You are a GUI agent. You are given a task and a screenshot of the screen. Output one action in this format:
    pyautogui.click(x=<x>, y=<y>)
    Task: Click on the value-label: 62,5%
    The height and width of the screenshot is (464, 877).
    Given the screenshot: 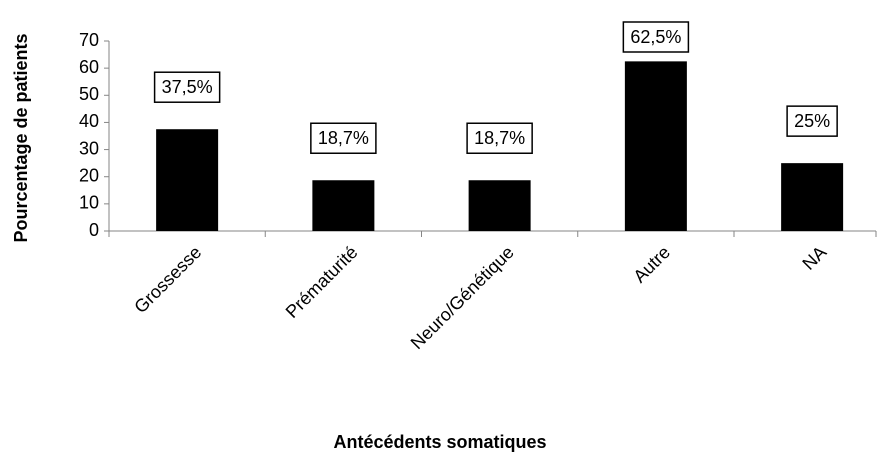 What is the action you would take?
    pyautogui.click(x=655, y=37)
    